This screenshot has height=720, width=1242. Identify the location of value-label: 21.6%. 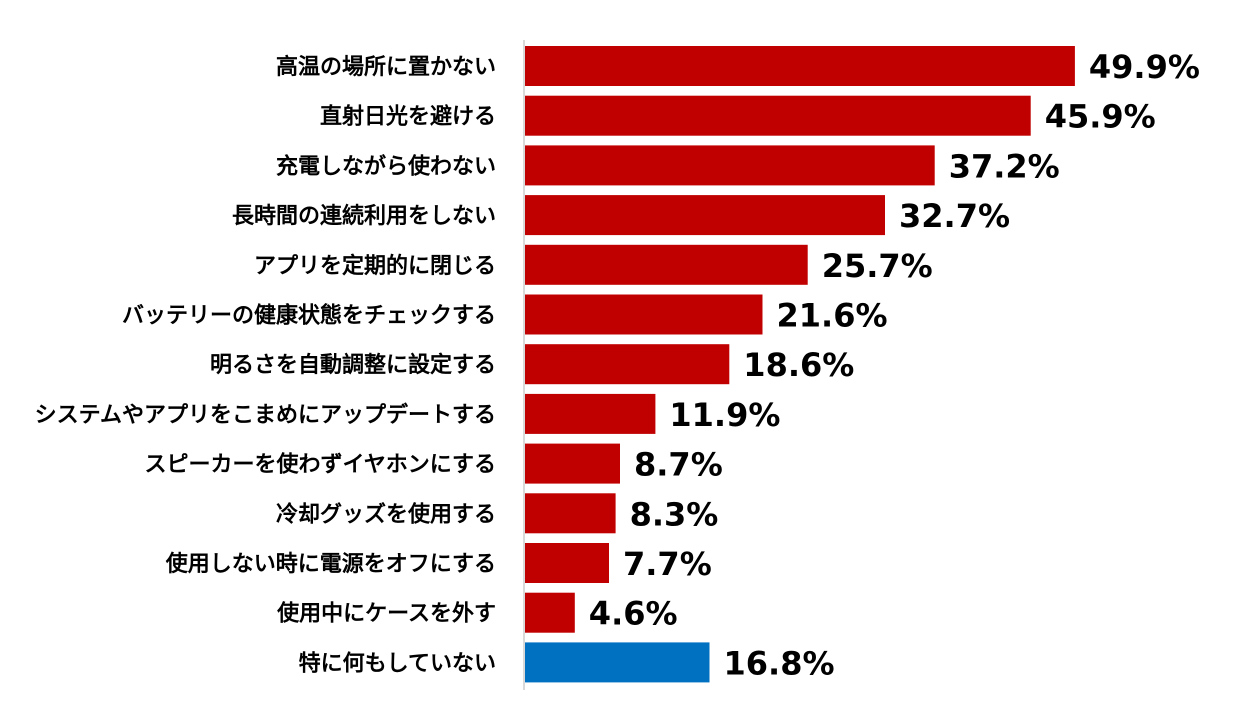
(832, 316).